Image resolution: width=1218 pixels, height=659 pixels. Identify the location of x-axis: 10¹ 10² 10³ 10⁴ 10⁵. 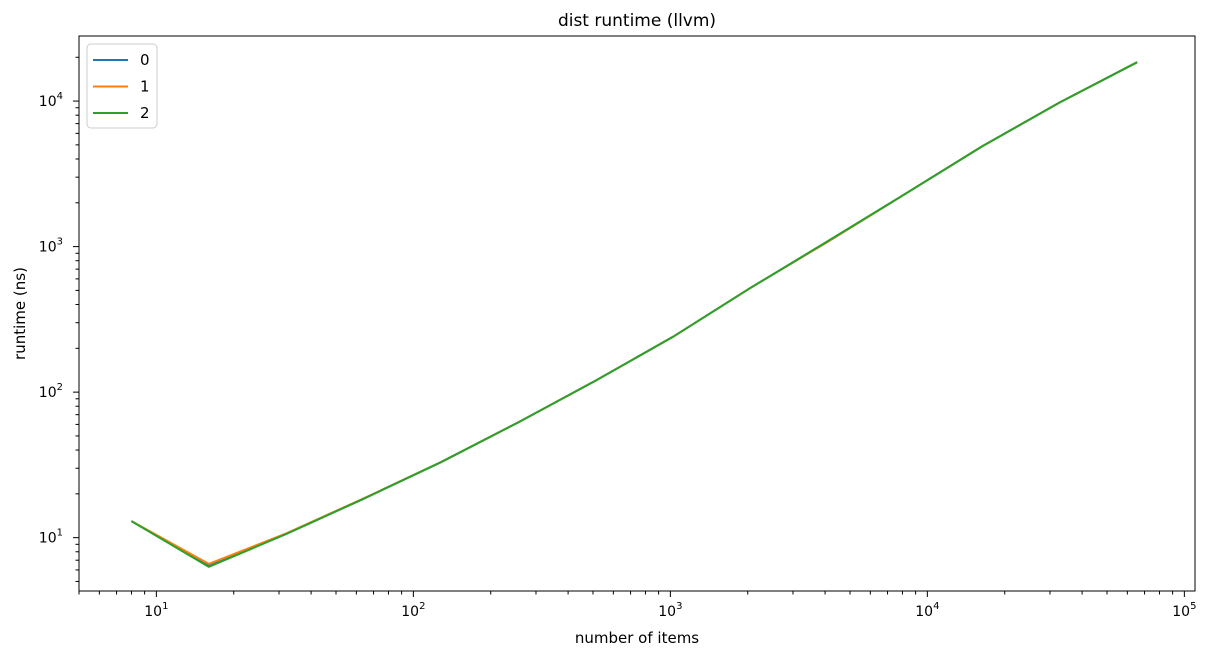
(637, 605).